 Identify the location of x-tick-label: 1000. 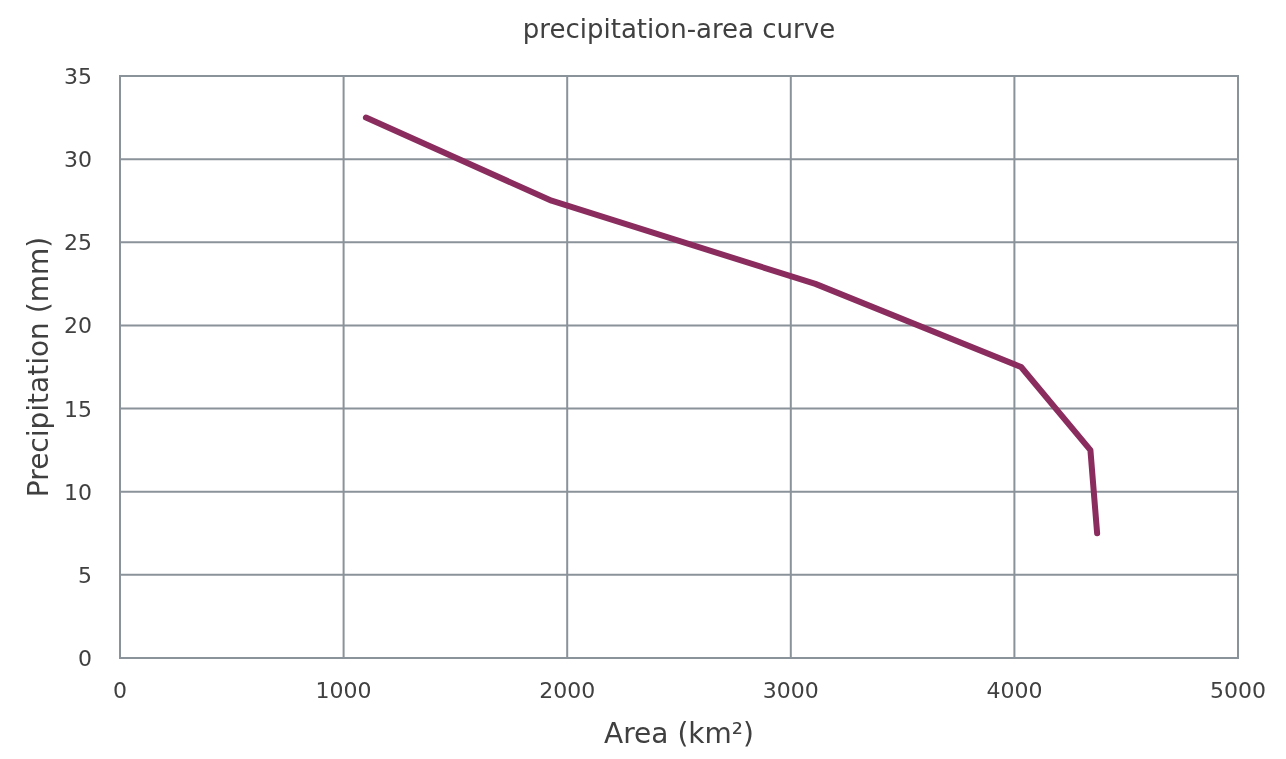
(343, 690).